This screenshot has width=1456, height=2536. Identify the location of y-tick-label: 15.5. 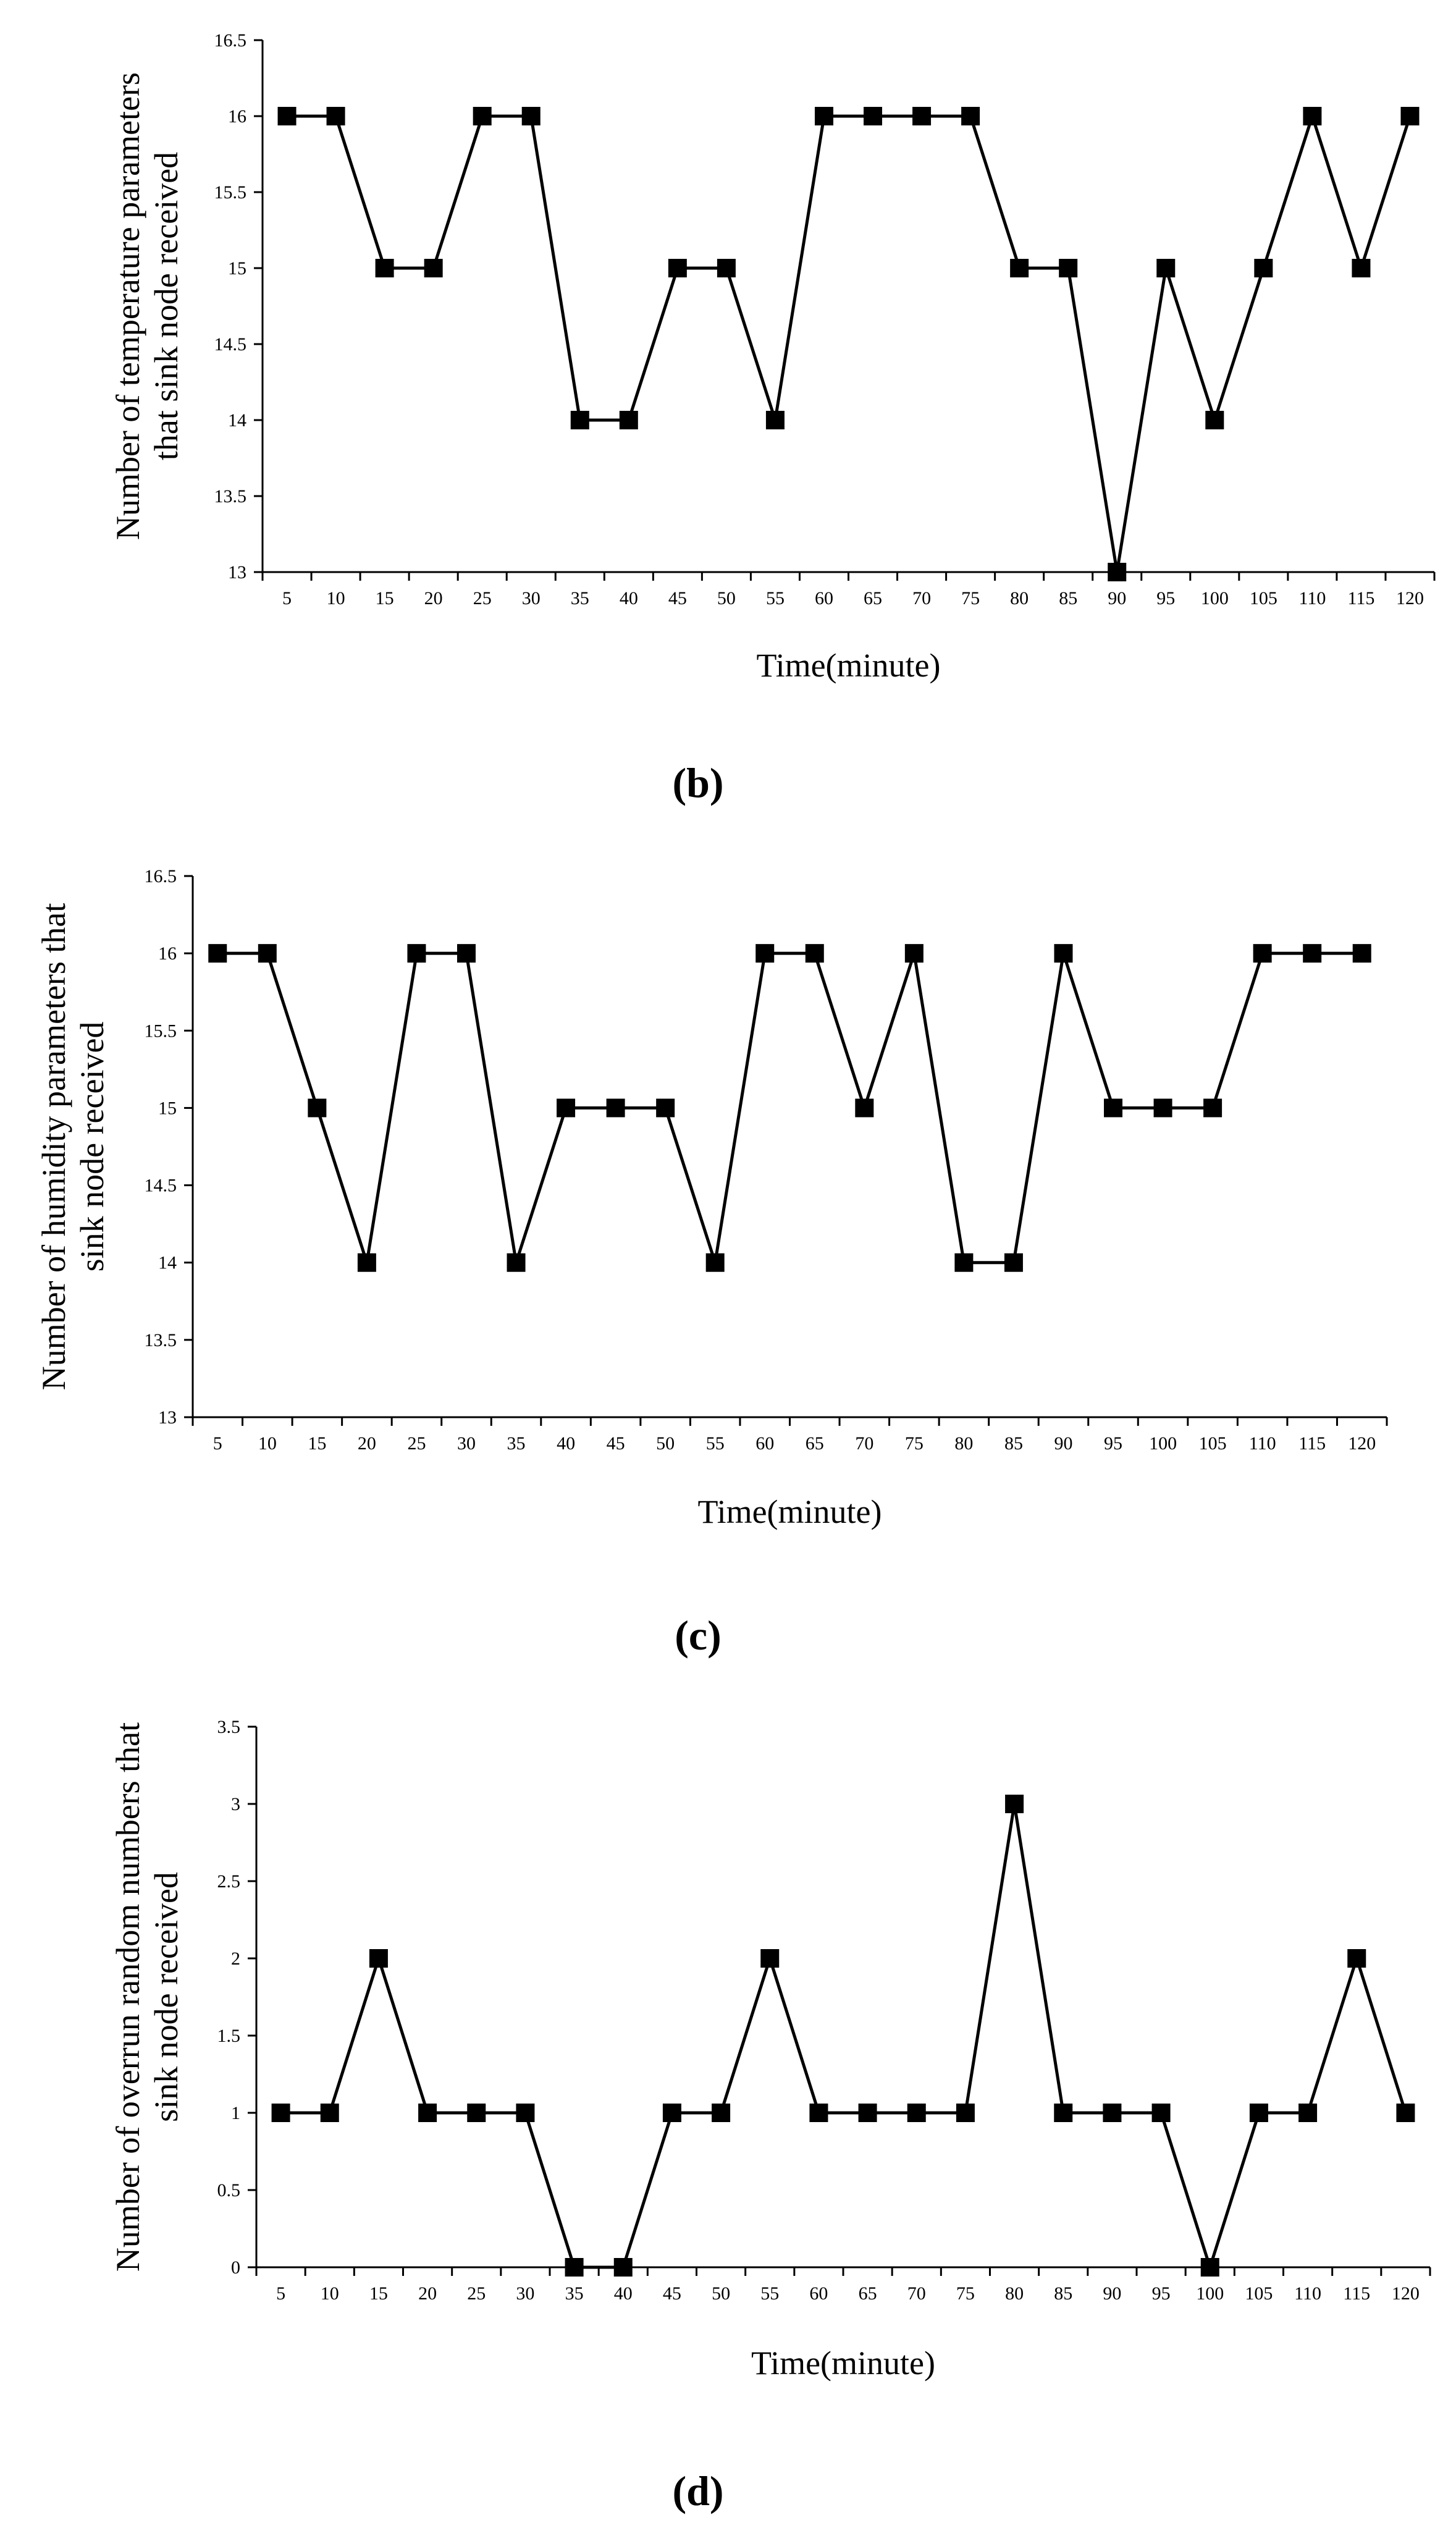
(230, 192).